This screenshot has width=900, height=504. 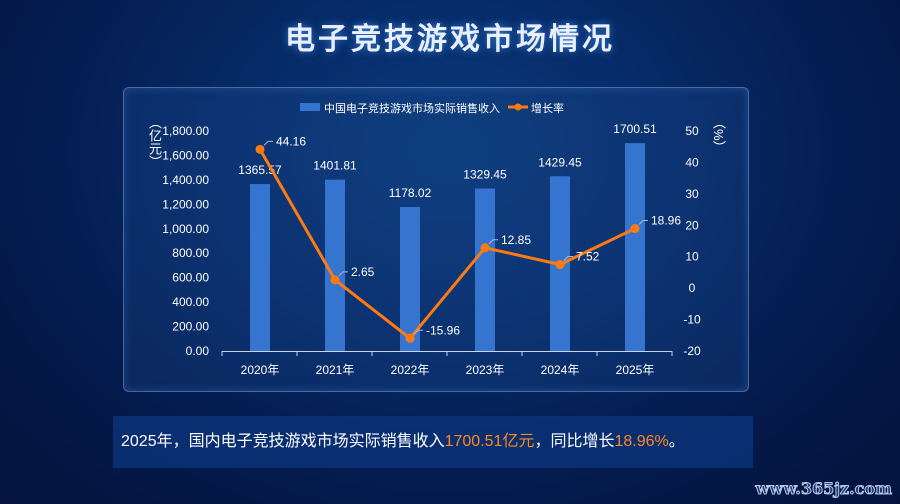 I want to click on y-right-tick-label: 10, so click(x=692, y=257).